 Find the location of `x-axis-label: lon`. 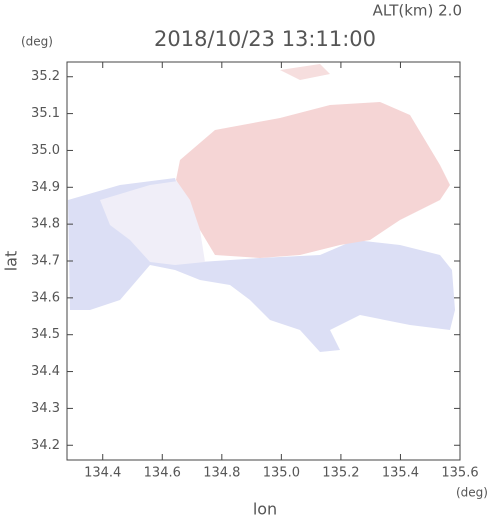

x-axis-label: lon is located at coordinates (265, 509).